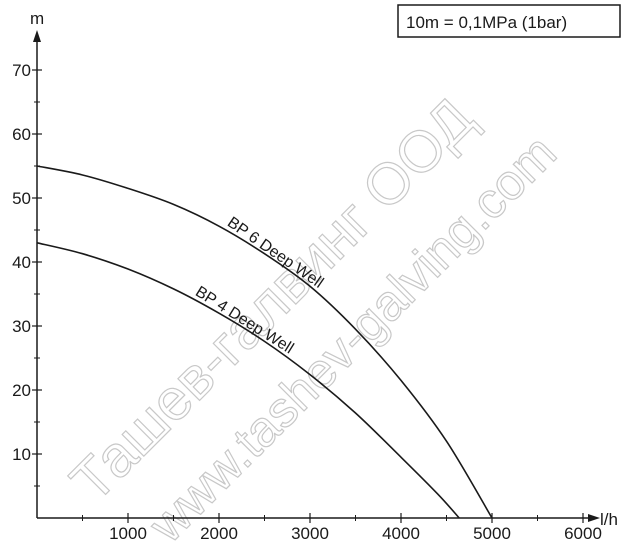 This screenshot has height=545, width=628. I want to click on x-tick-label: 1000, so click(128, 533).